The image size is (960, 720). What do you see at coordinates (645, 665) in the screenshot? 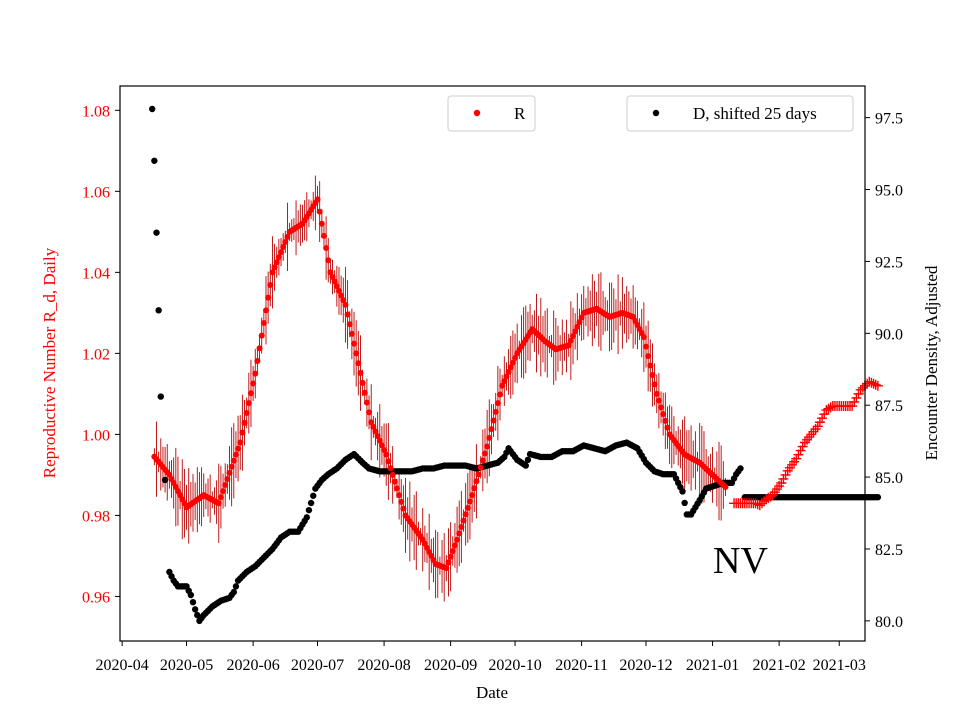
I see `x-tick-label: 2020-12` at bounding box center [645, 665].